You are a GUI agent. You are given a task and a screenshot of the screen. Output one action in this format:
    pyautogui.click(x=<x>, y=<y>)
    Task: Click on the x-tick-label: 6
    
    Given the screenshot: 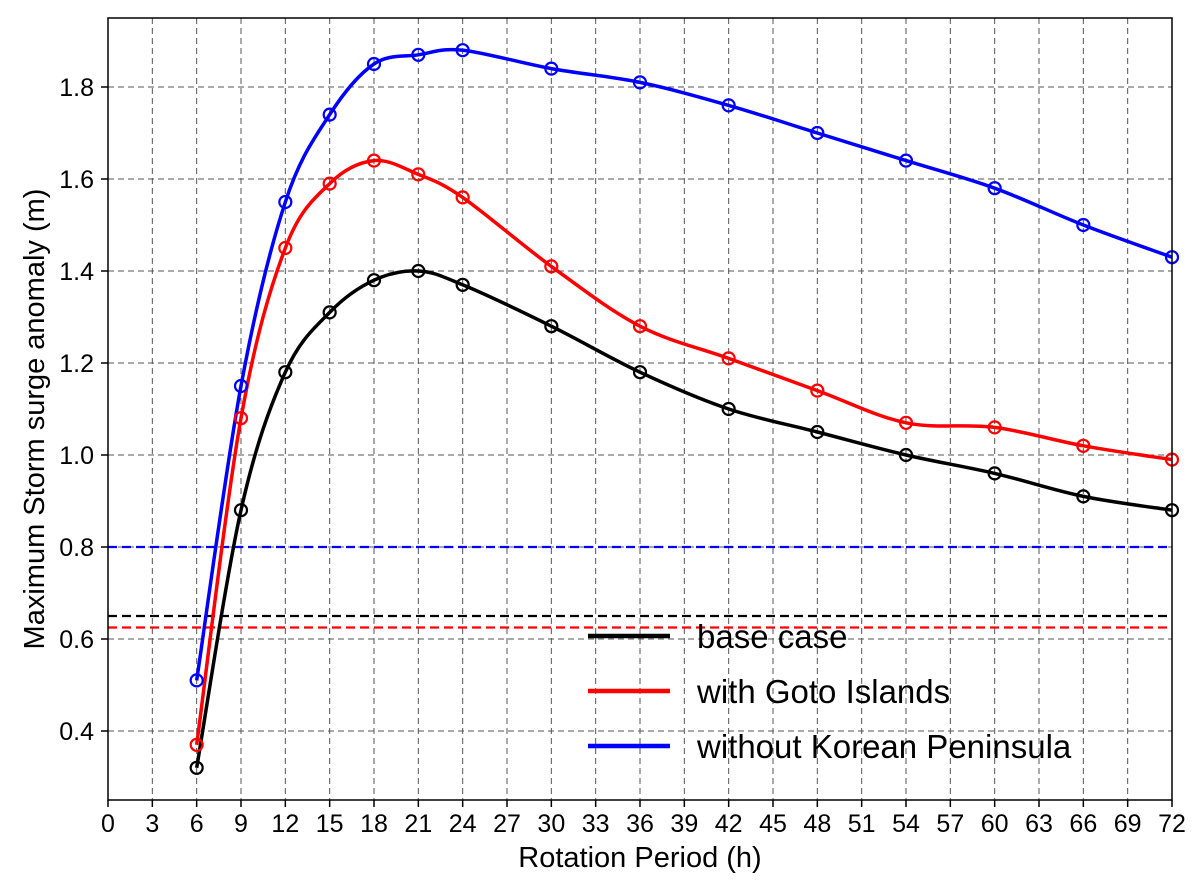 What is the action you would take?
    pyautogui.click(x=197, y=824)
    